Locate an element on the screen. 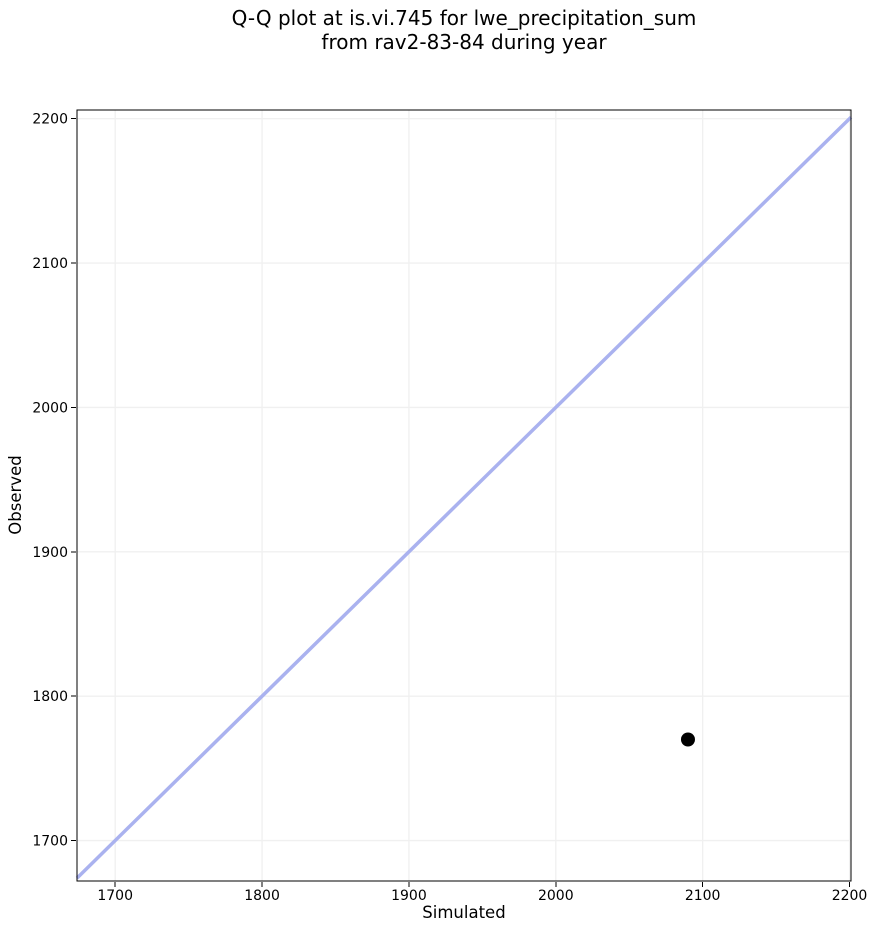  x-tick-label: 1700 is located at coordinates (115, 896).